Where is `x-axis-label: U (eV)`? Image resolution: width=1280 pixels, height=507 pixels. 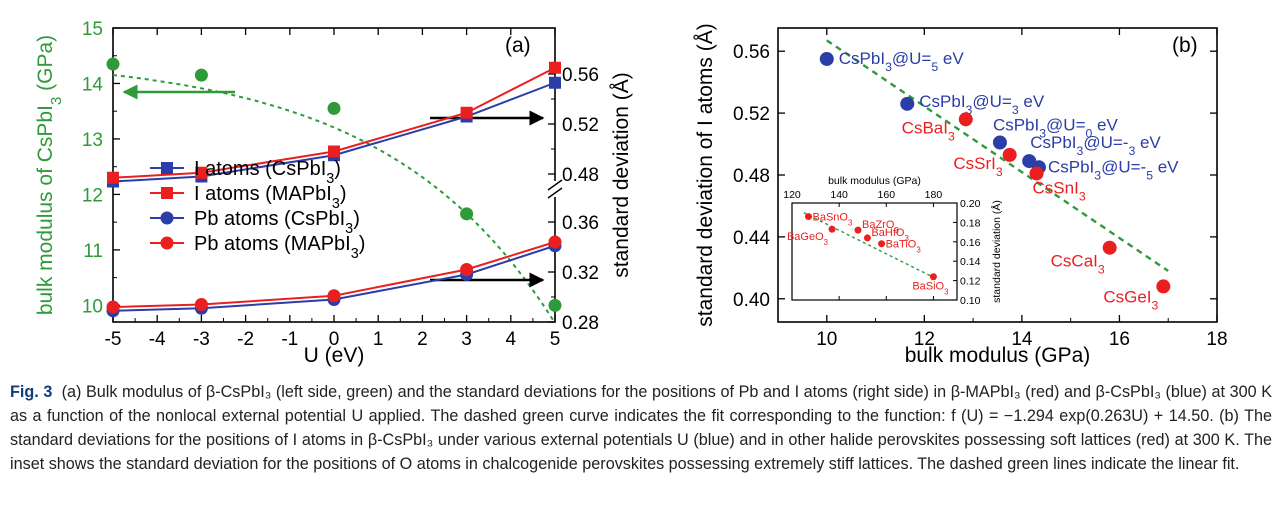
x-axis-label: U (eV) is located at coordinates (334, 355).